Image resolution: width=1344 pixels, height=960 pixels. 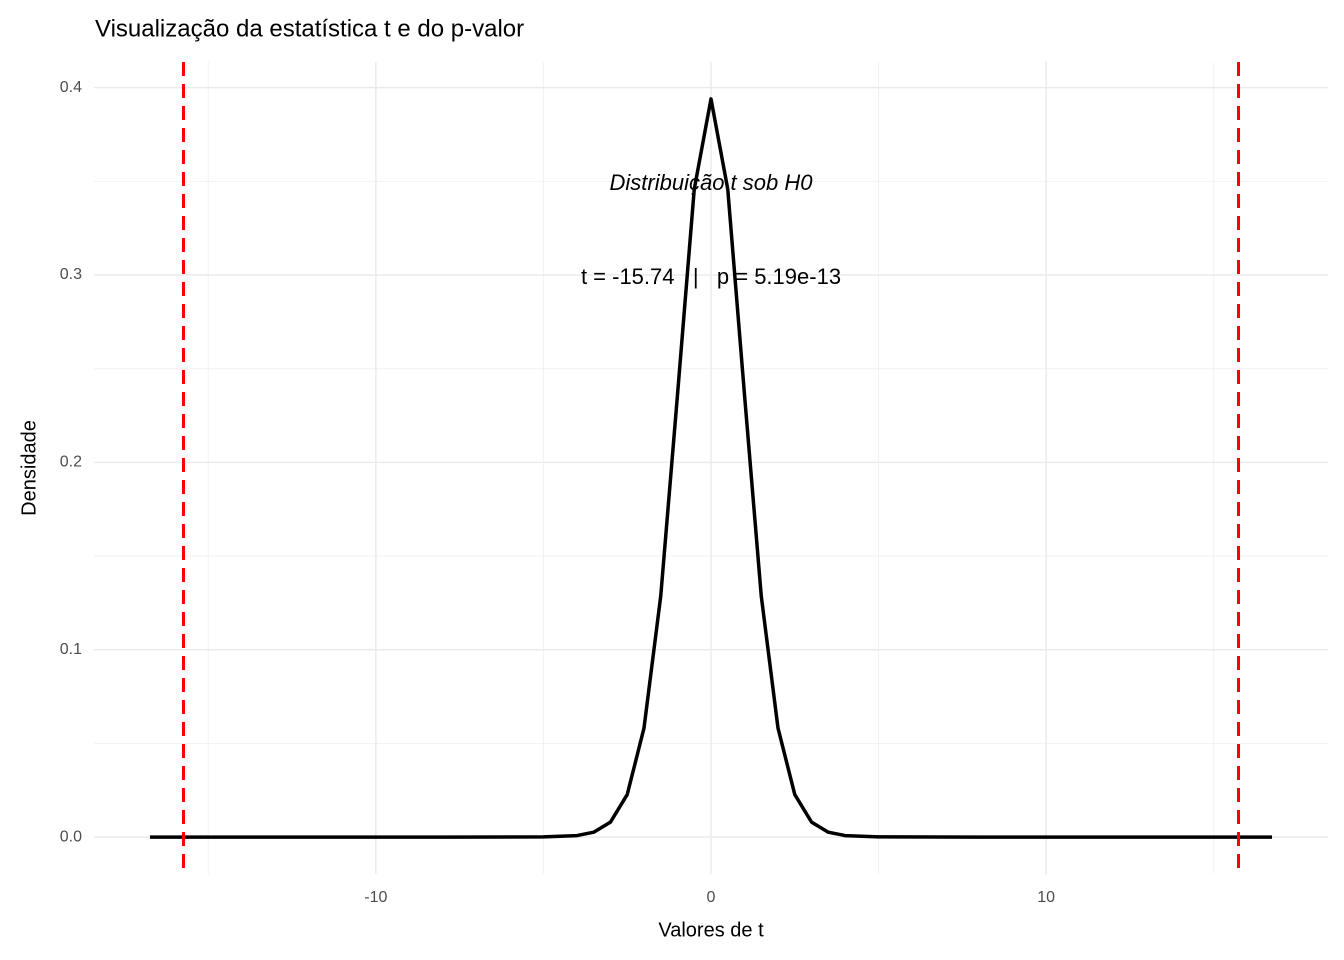 What do you see at coordinates (375, 897) in the screenshot?
I see `x-tick-label: -10` at bounding box center [375, 897].